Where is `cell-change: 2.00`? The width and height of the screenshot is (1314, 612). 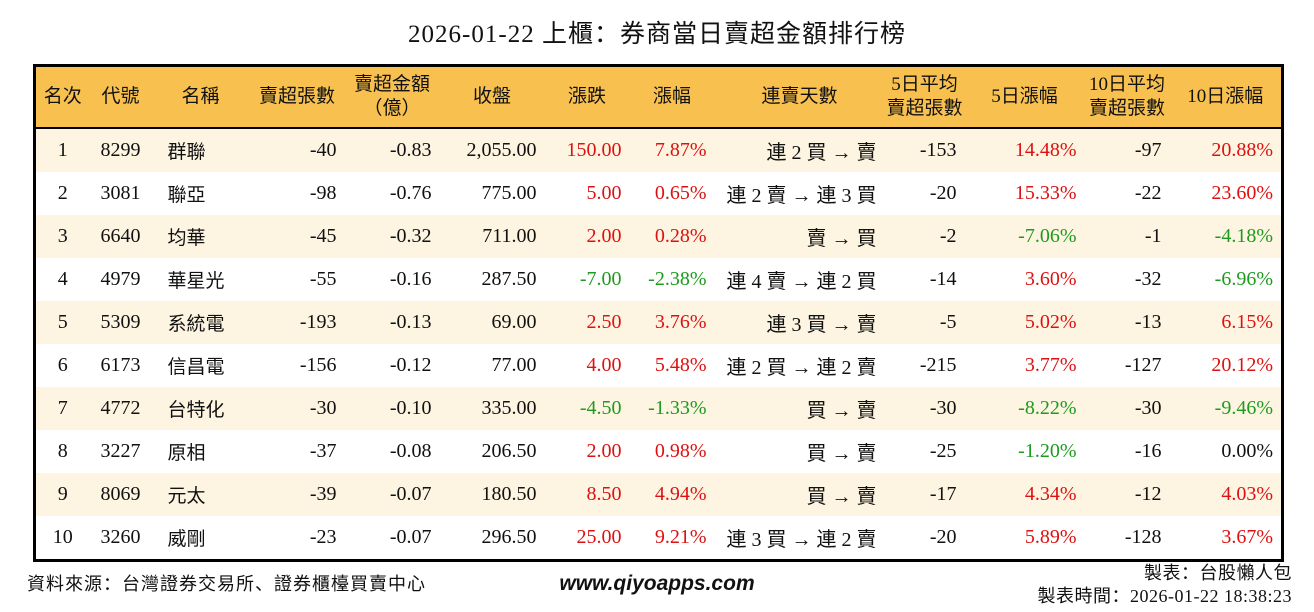 cell-change: 2.00 is located at coordinates (604, 236).